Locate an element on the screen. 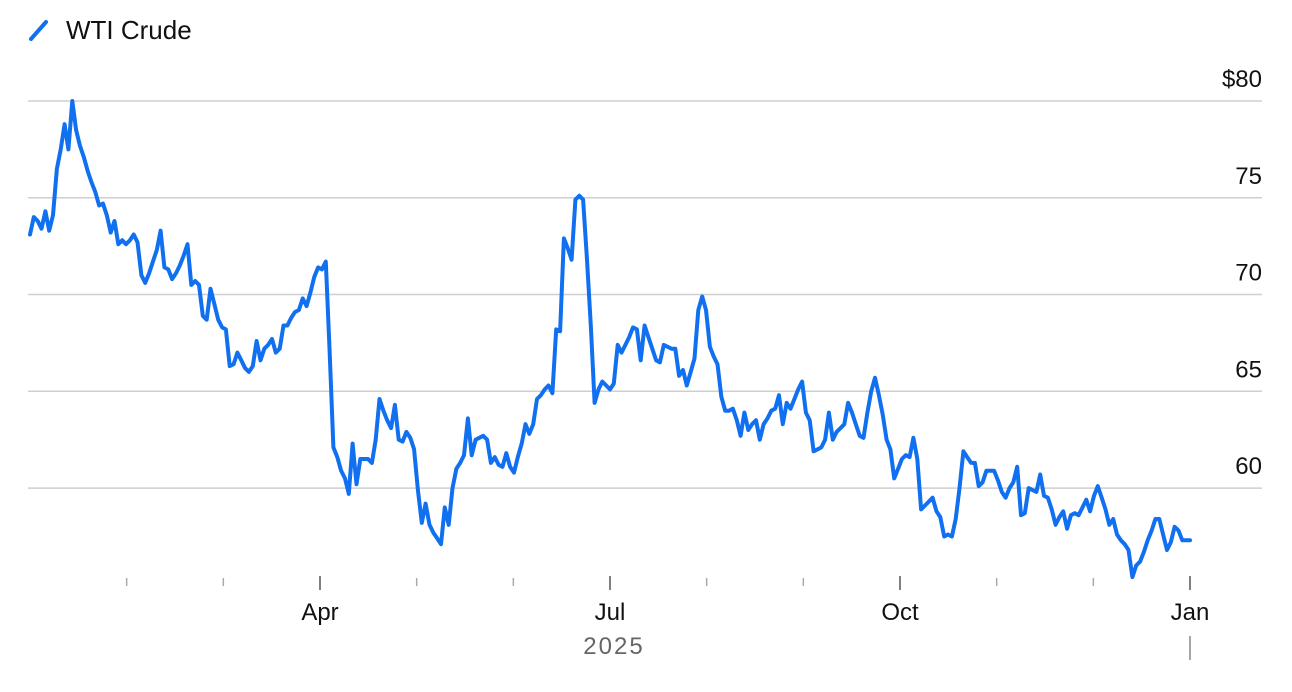 The image size is (1292, 692). x-tick-label: Oct is located at coordinates (900, 612).